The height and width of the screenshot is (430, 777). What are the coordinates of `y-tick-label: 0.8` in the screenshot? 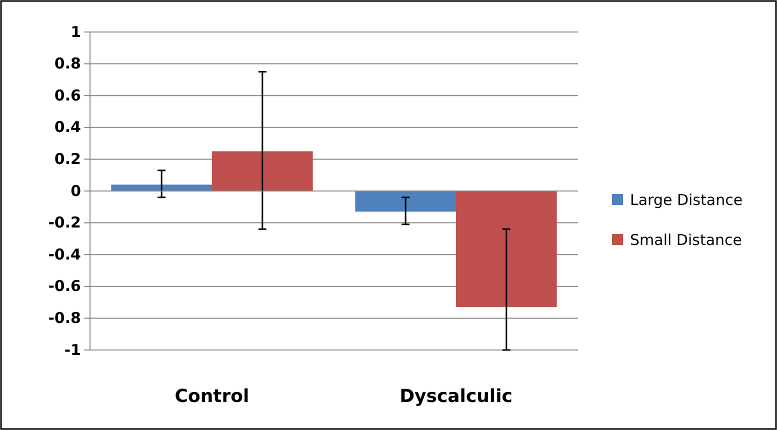 It's located at (67, 63).